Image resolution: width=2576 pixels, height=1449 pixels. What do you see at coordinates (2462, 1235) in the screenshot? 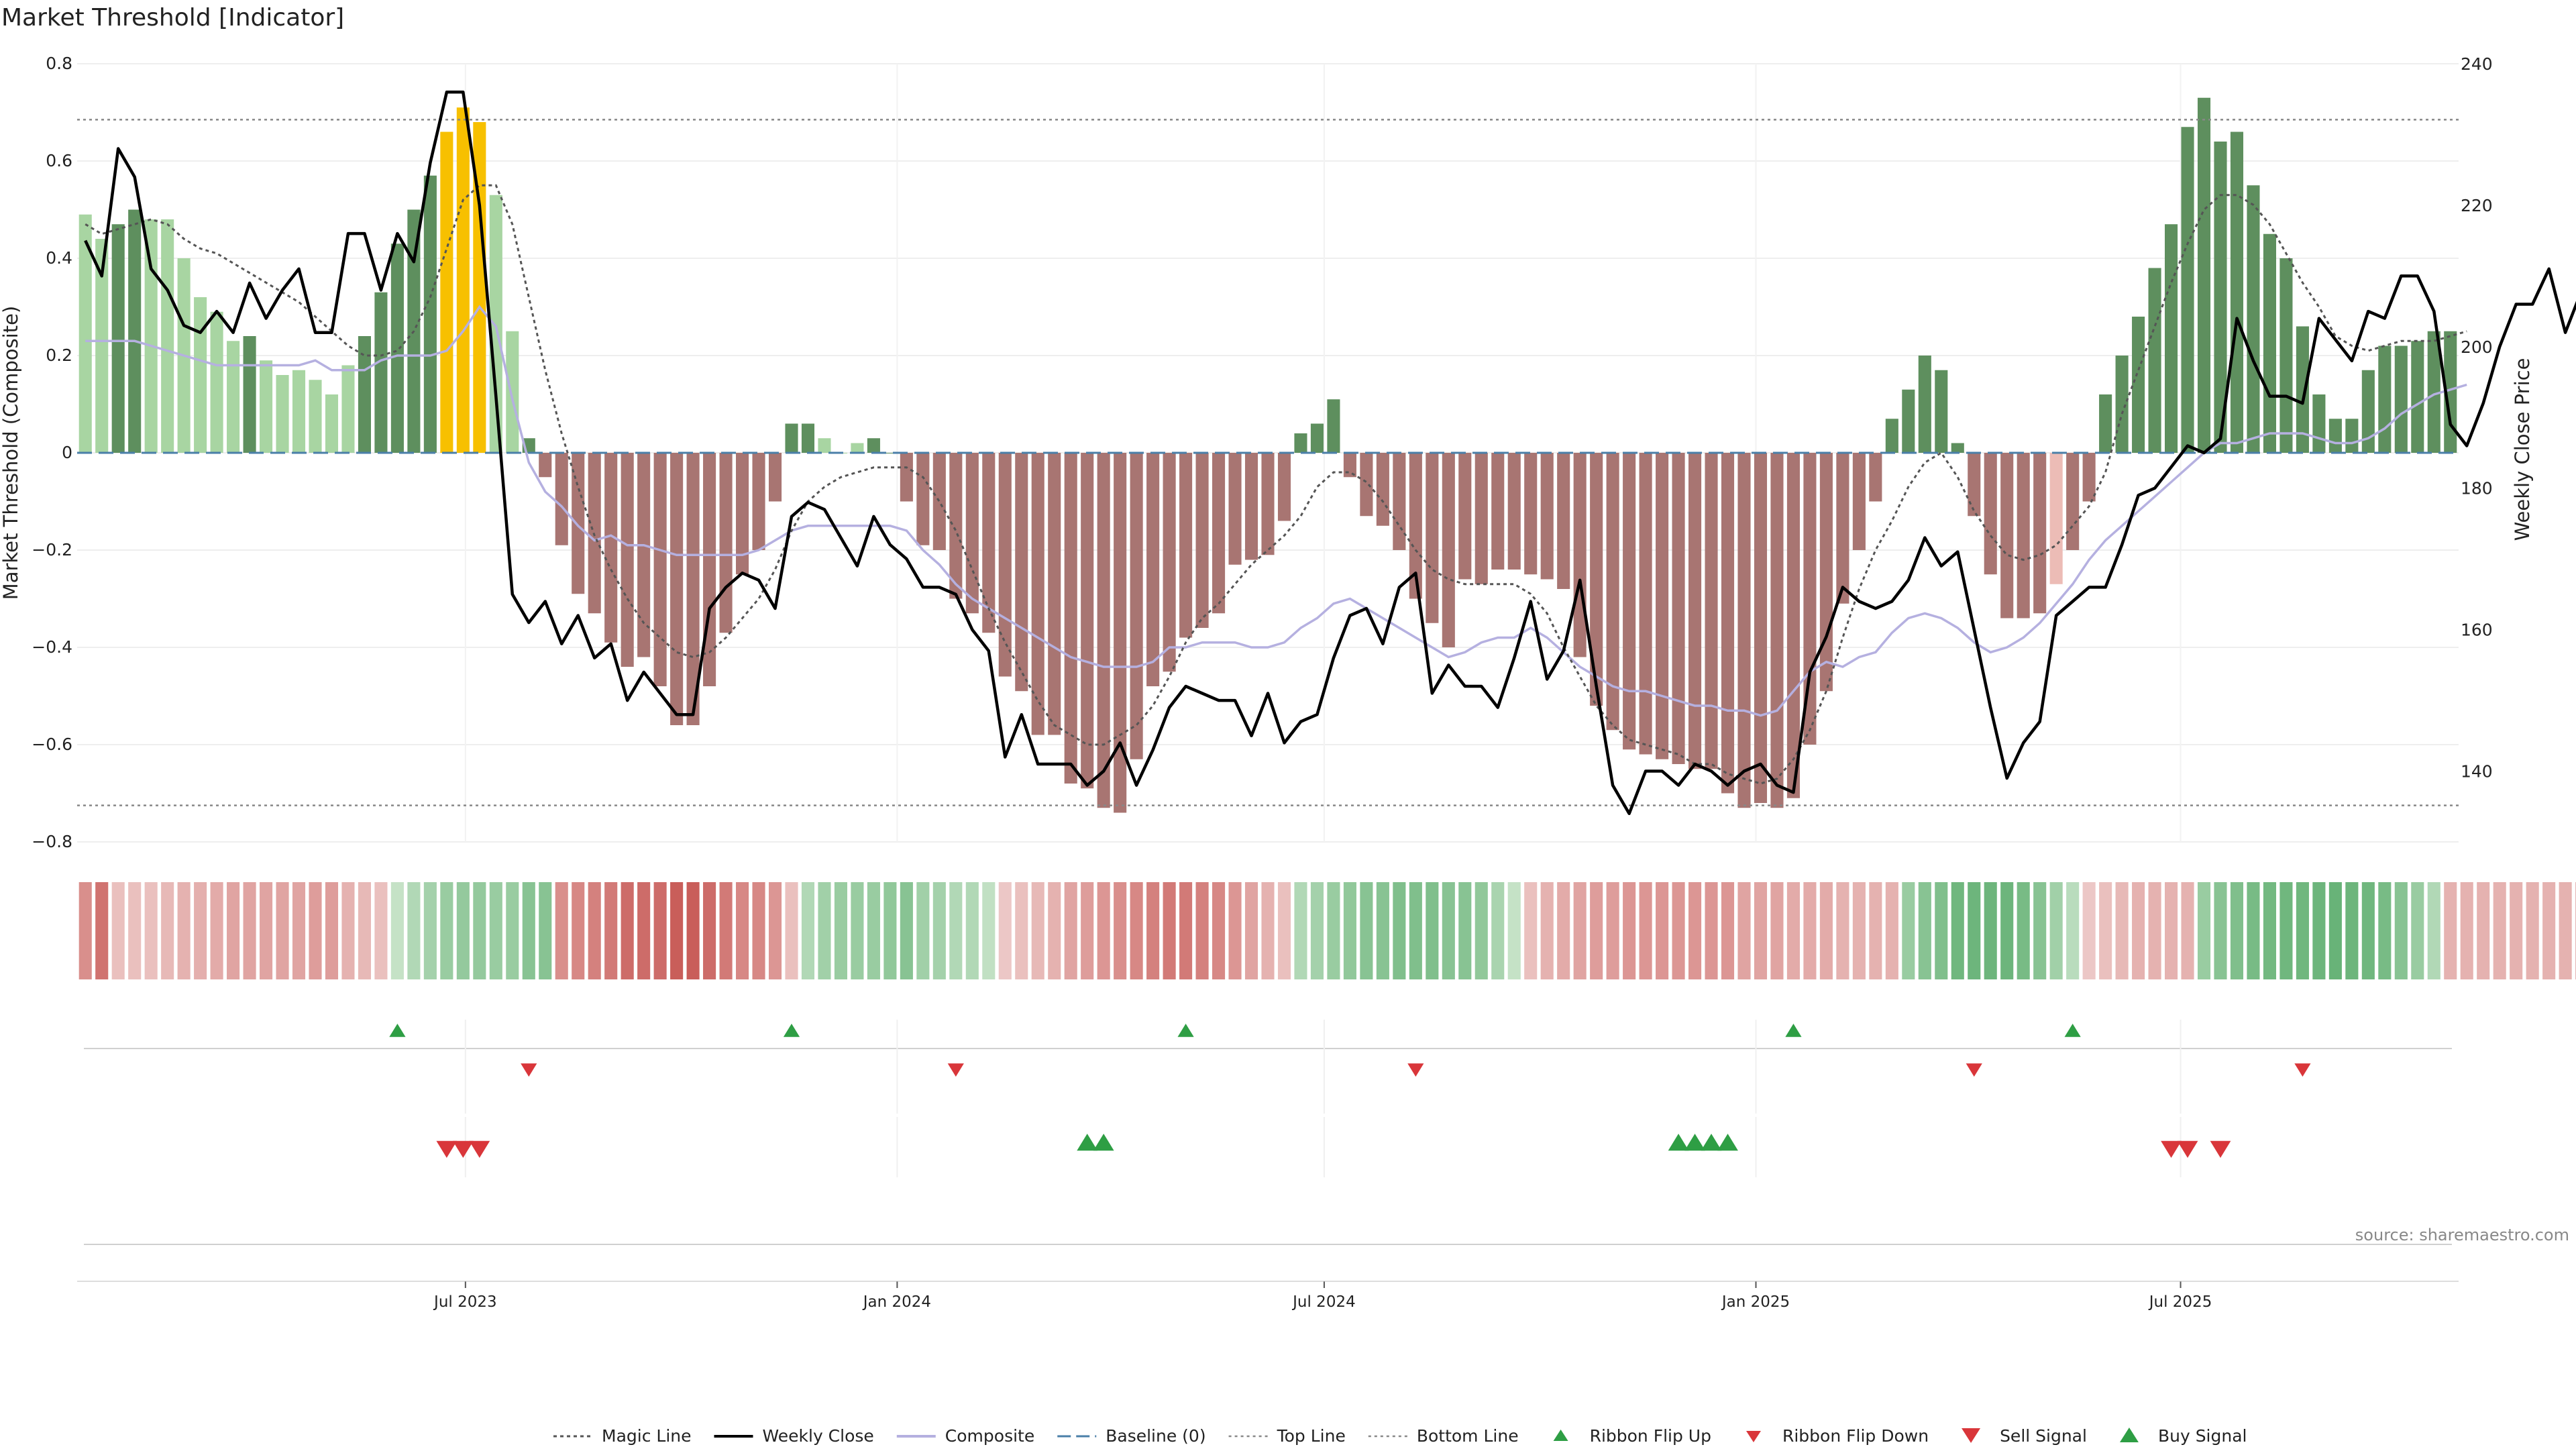
I see `source-label: source: sharemaestro.com` at bounding box center [2462, 1235].